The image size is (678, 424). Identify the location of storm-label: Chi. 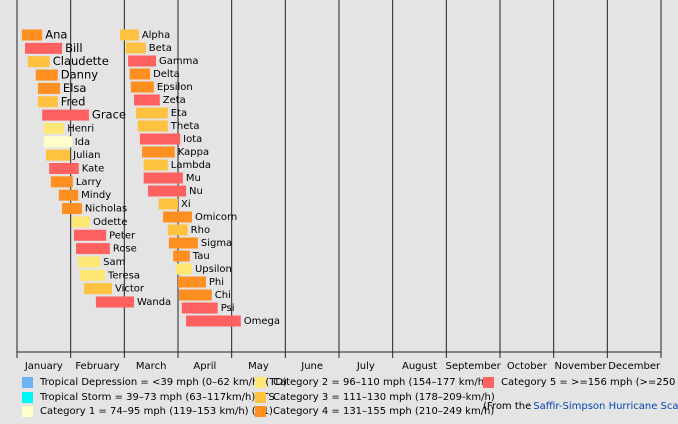
(223, 295).